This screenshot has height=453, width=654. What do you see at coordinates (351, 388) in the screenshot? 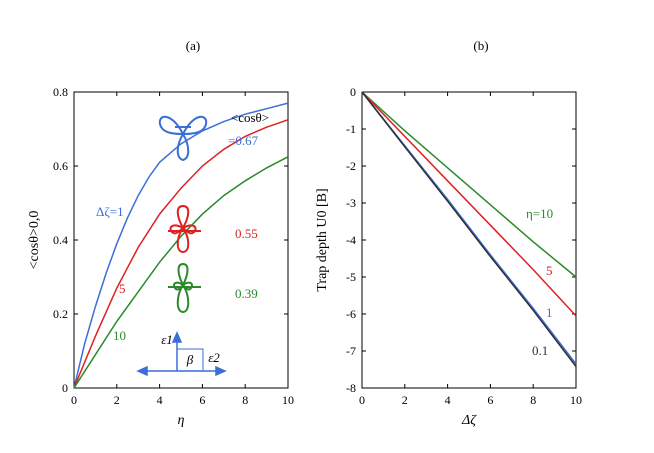
I see `y-tick-label: -8` at bounding box center [351, 388].